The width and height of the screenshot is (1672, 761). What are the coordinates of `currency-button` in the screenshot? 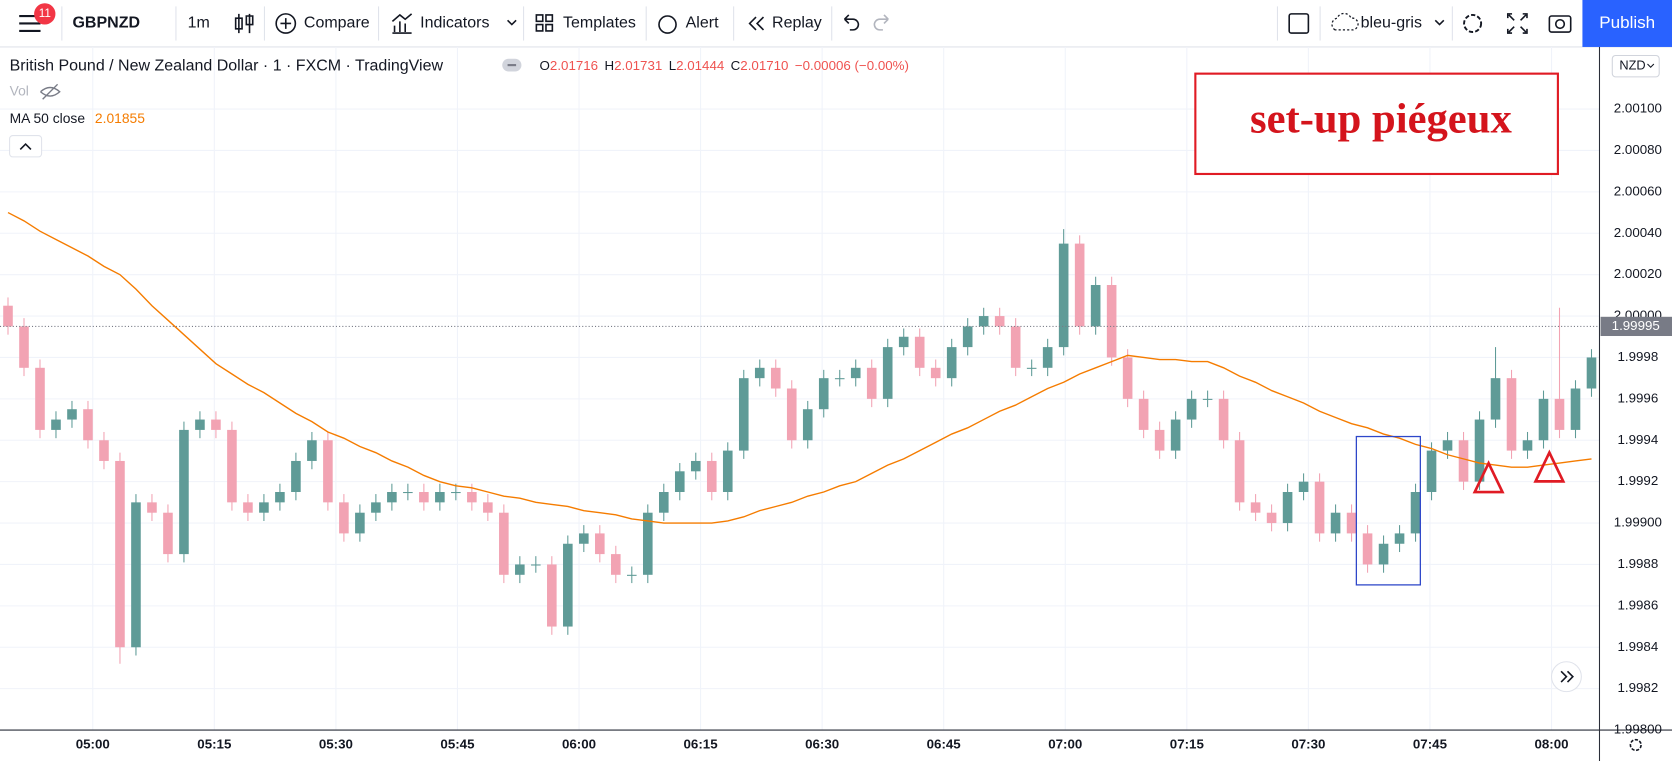 It's located at (1635, 66).